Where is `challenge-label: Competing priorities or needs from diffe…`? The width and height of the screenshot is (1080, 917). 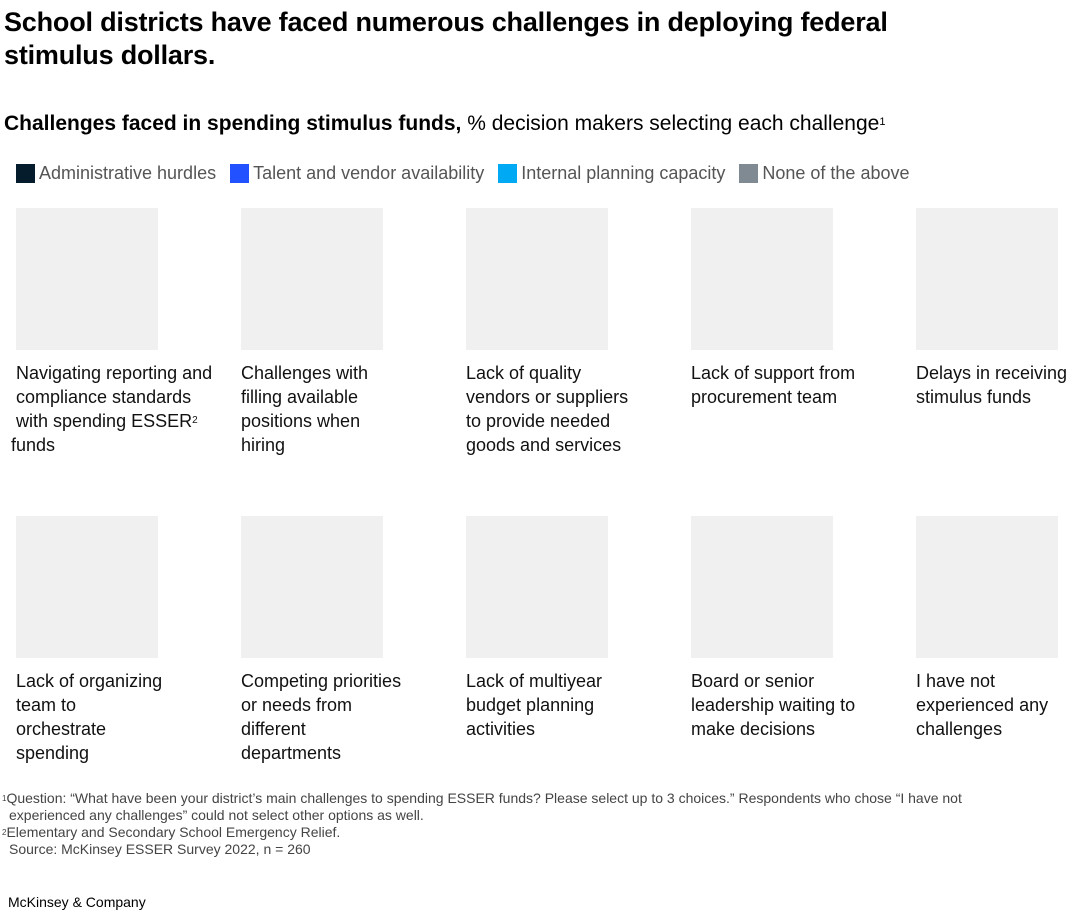
challenge-label: Competing priorities or needs from diffe… is located at coordinates (321, 717).